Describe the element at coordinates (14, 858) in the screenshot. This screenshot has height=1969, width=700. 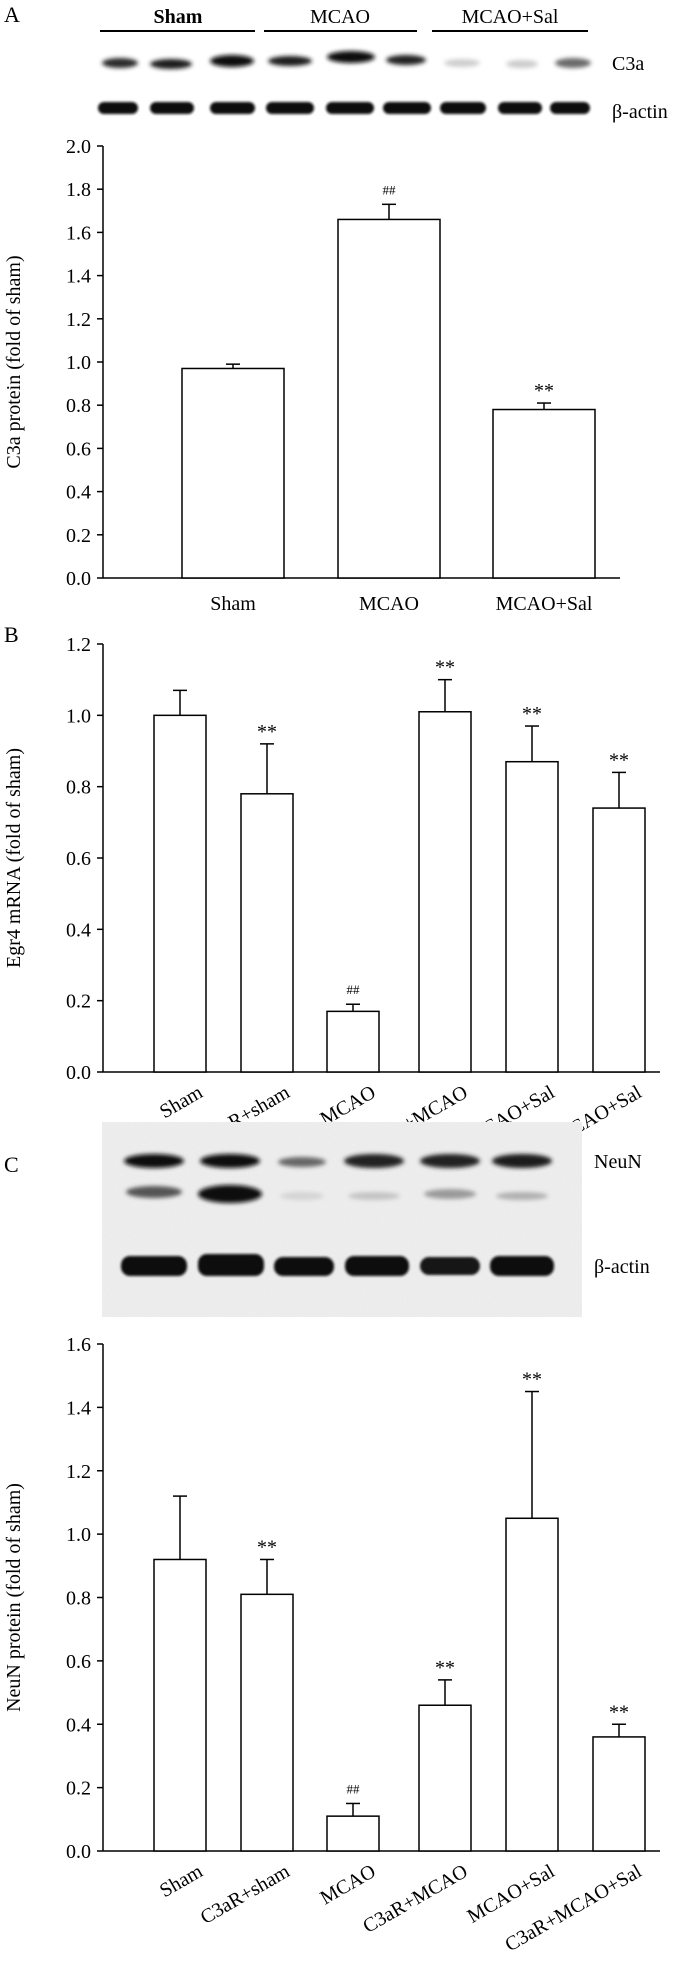
I see `y-axis-label: Egr4 mRNA (fold of sham)` at that location.